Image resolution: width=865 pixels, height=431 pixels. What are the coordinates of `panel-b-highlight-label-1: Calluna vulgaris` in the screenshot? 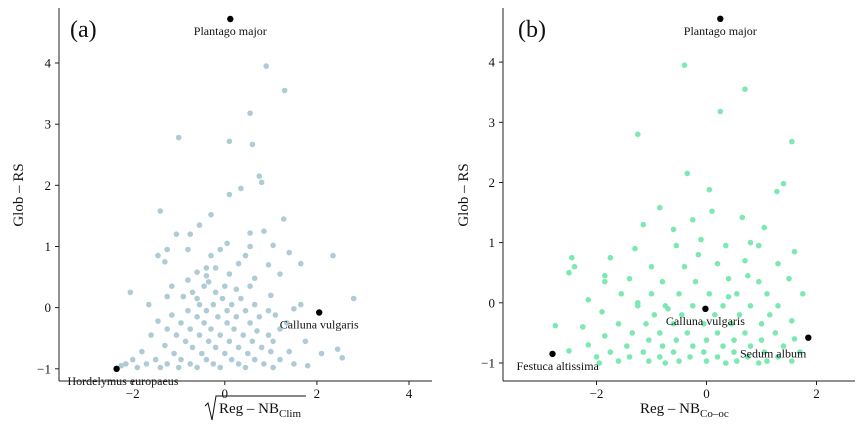 It's located at (705, 321).